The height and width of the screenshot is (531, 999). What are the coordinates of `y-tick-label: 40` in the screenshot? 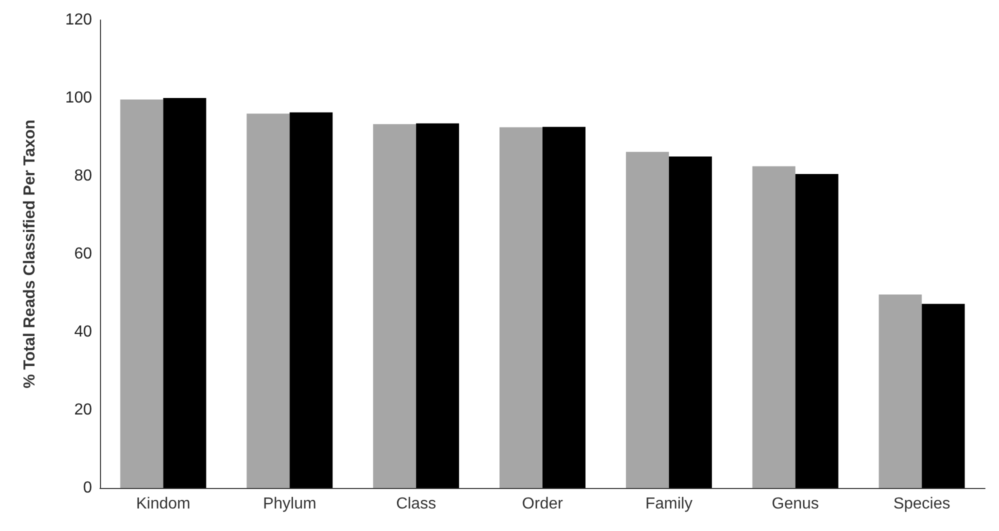 It's located at (83, 332).